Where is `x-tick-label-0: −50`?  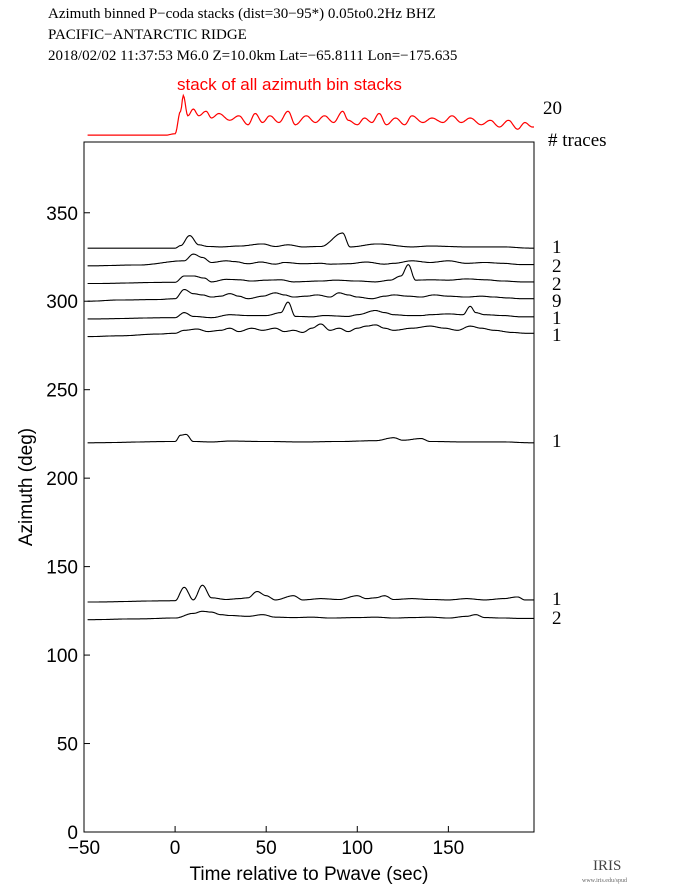 x-tick-label-0: −50 is located at coordinates (84, 848).